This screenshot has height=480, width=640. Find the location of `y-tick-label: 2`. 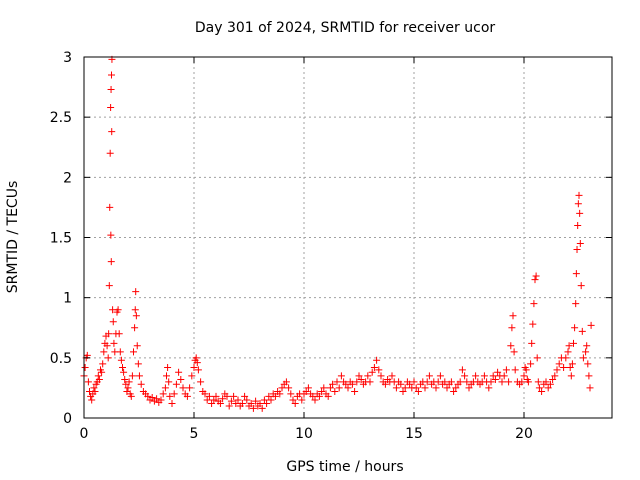

y-tick-label: 2 is located at coordinates (67, 178).